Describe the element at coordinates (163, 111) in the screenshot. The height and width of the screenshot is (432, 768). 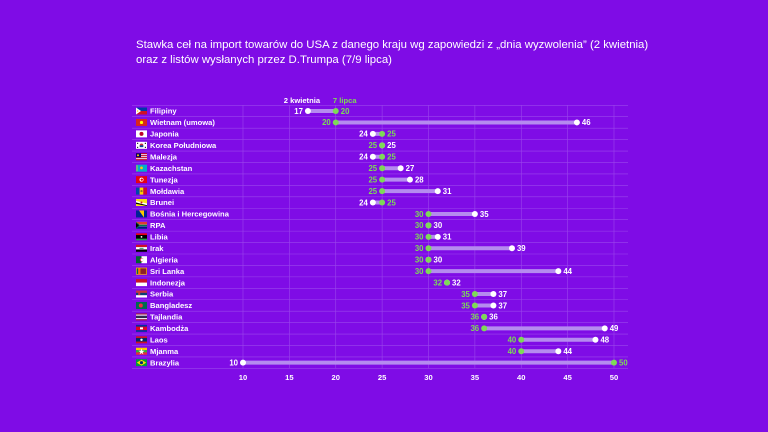
I see `country-label: Filipiny` at that location.